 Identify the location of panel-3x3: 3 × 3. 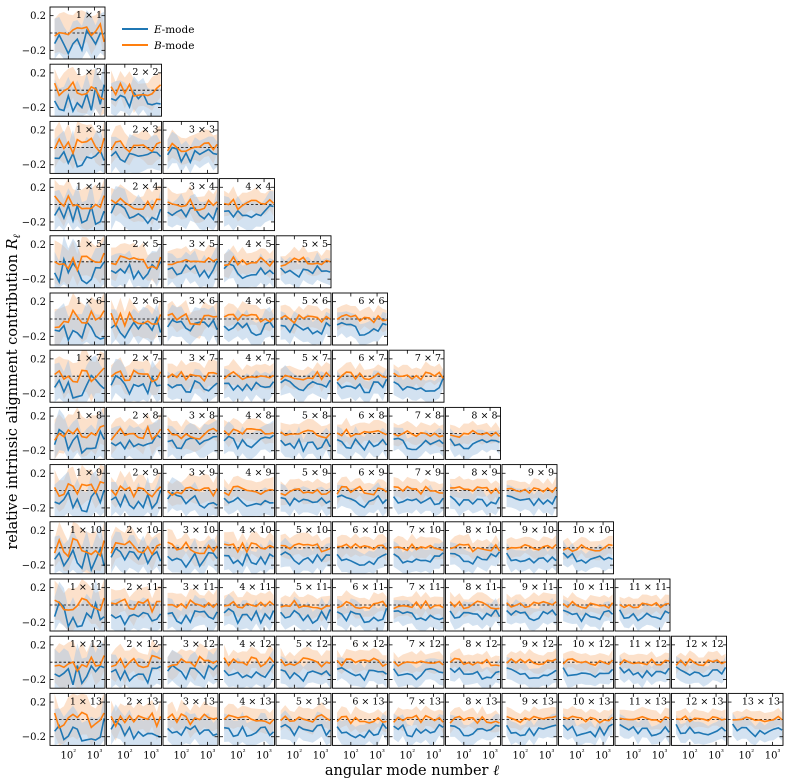
(190, 147).